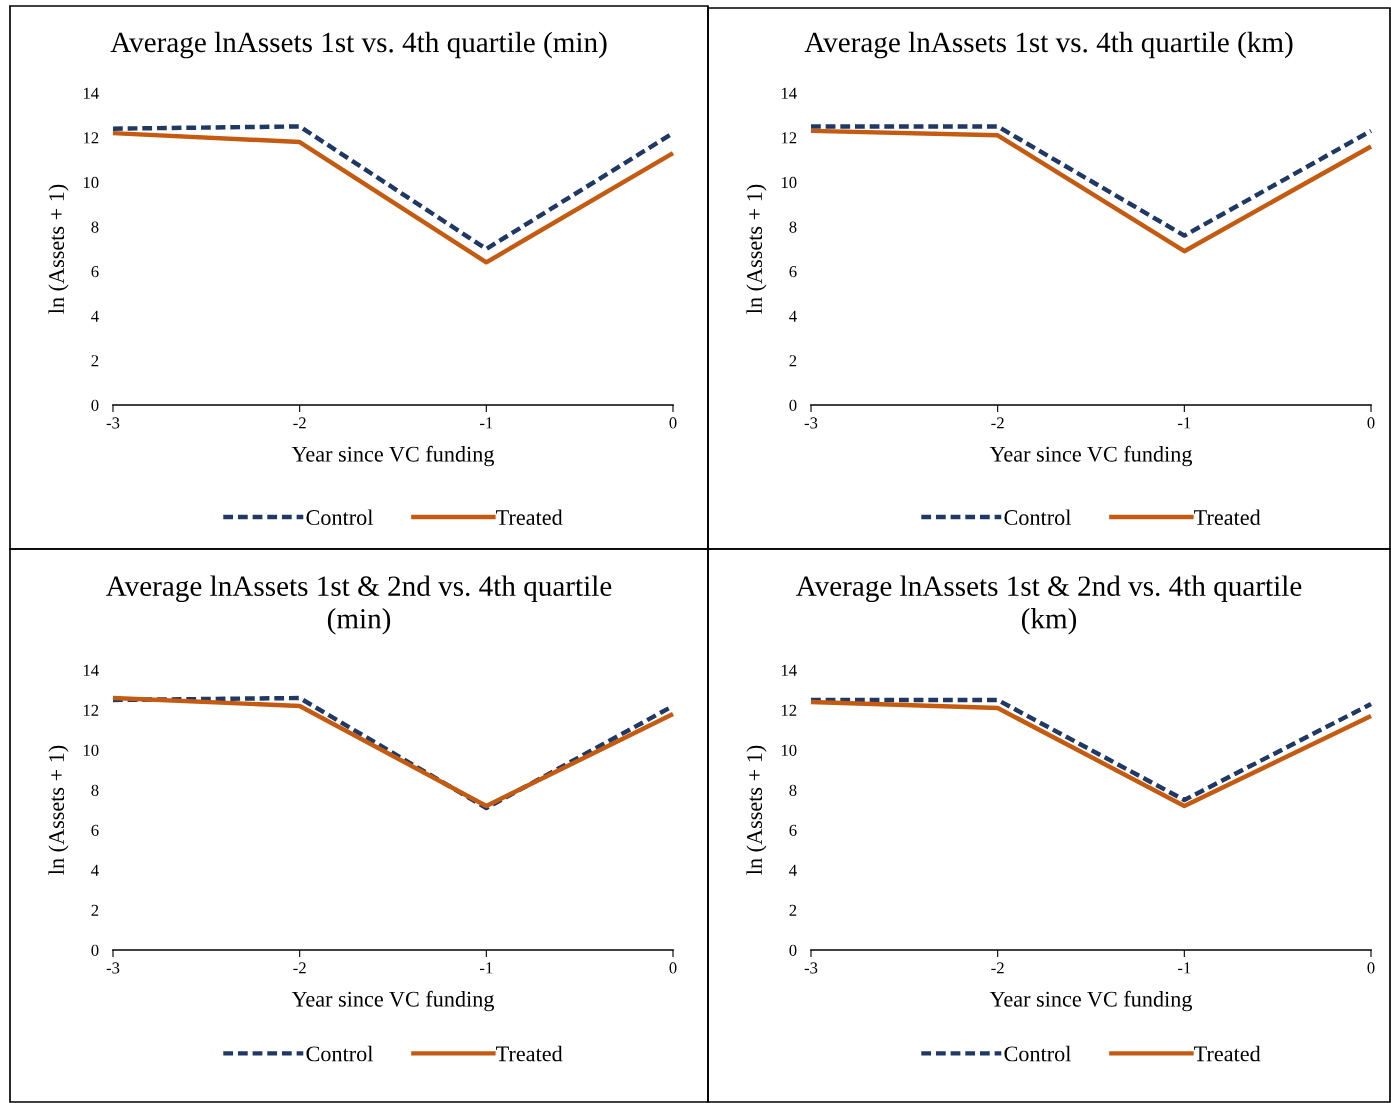 This screenshot has width=1391, height=1103. What do you see at coordinates (358, 45) in the screenshot?
I see `chart-title: Average lnAssets 1st vs. 4th quartile (min)` at bounding box center [358, 45].